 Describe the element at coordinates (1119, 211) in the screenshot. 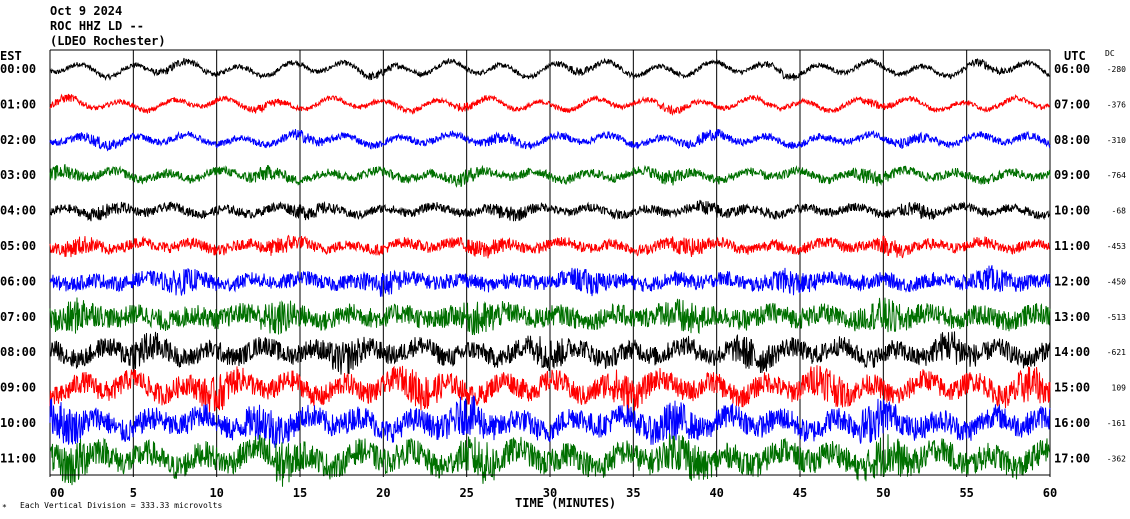

I see `dc-value: -68` at that location.